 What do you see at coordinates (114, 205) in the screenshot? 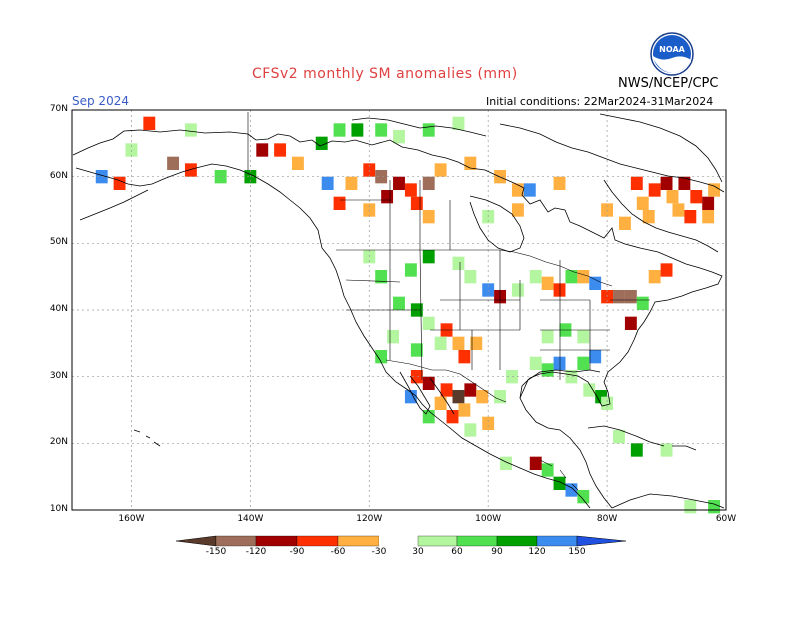
I see `aleutians` at bounding box center [114, 205].